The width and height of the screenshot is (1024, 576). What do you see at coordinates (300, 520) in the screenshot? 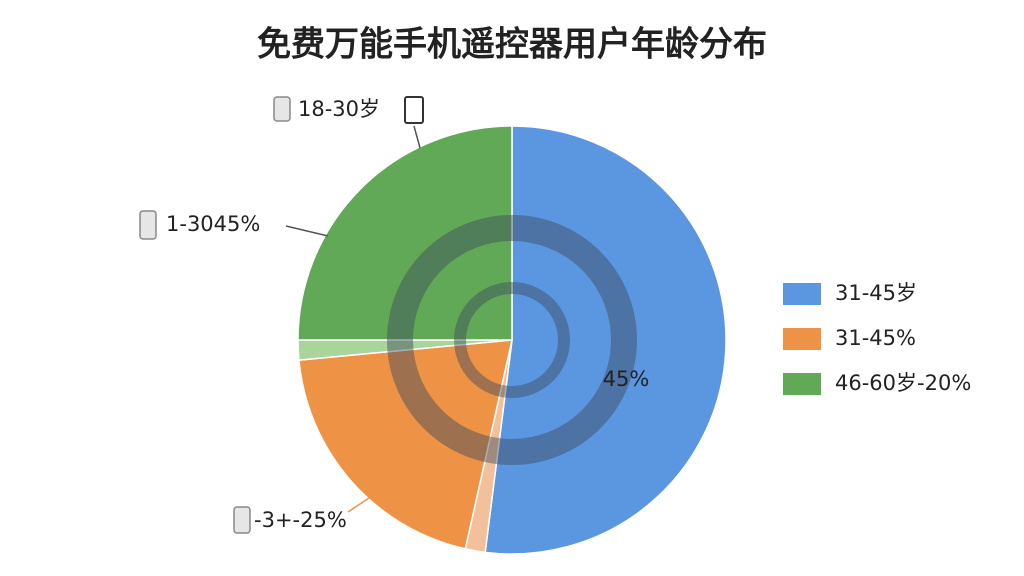
I see `annotation: -3+-25%` at bounding box center [300, 520].